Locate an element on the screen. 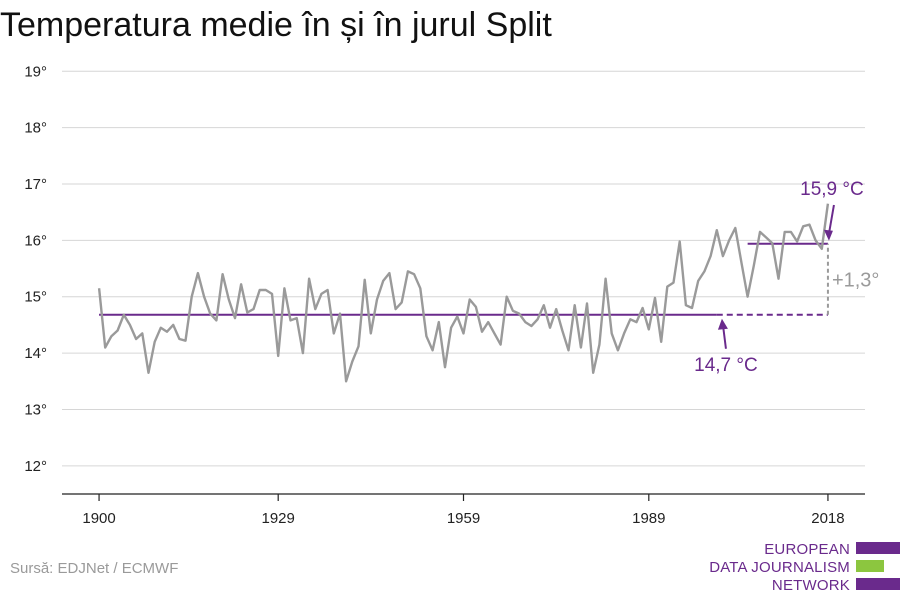 The width and height of the screenshot is (900, 600). reference-lines is located at coordinates (463, 279).